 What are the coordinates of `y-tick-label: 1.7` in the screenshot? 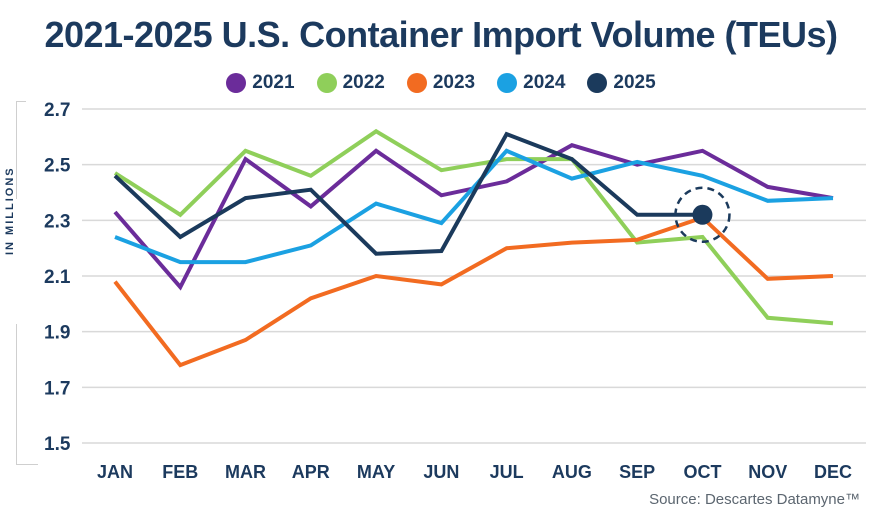 It's located at (57, 388).